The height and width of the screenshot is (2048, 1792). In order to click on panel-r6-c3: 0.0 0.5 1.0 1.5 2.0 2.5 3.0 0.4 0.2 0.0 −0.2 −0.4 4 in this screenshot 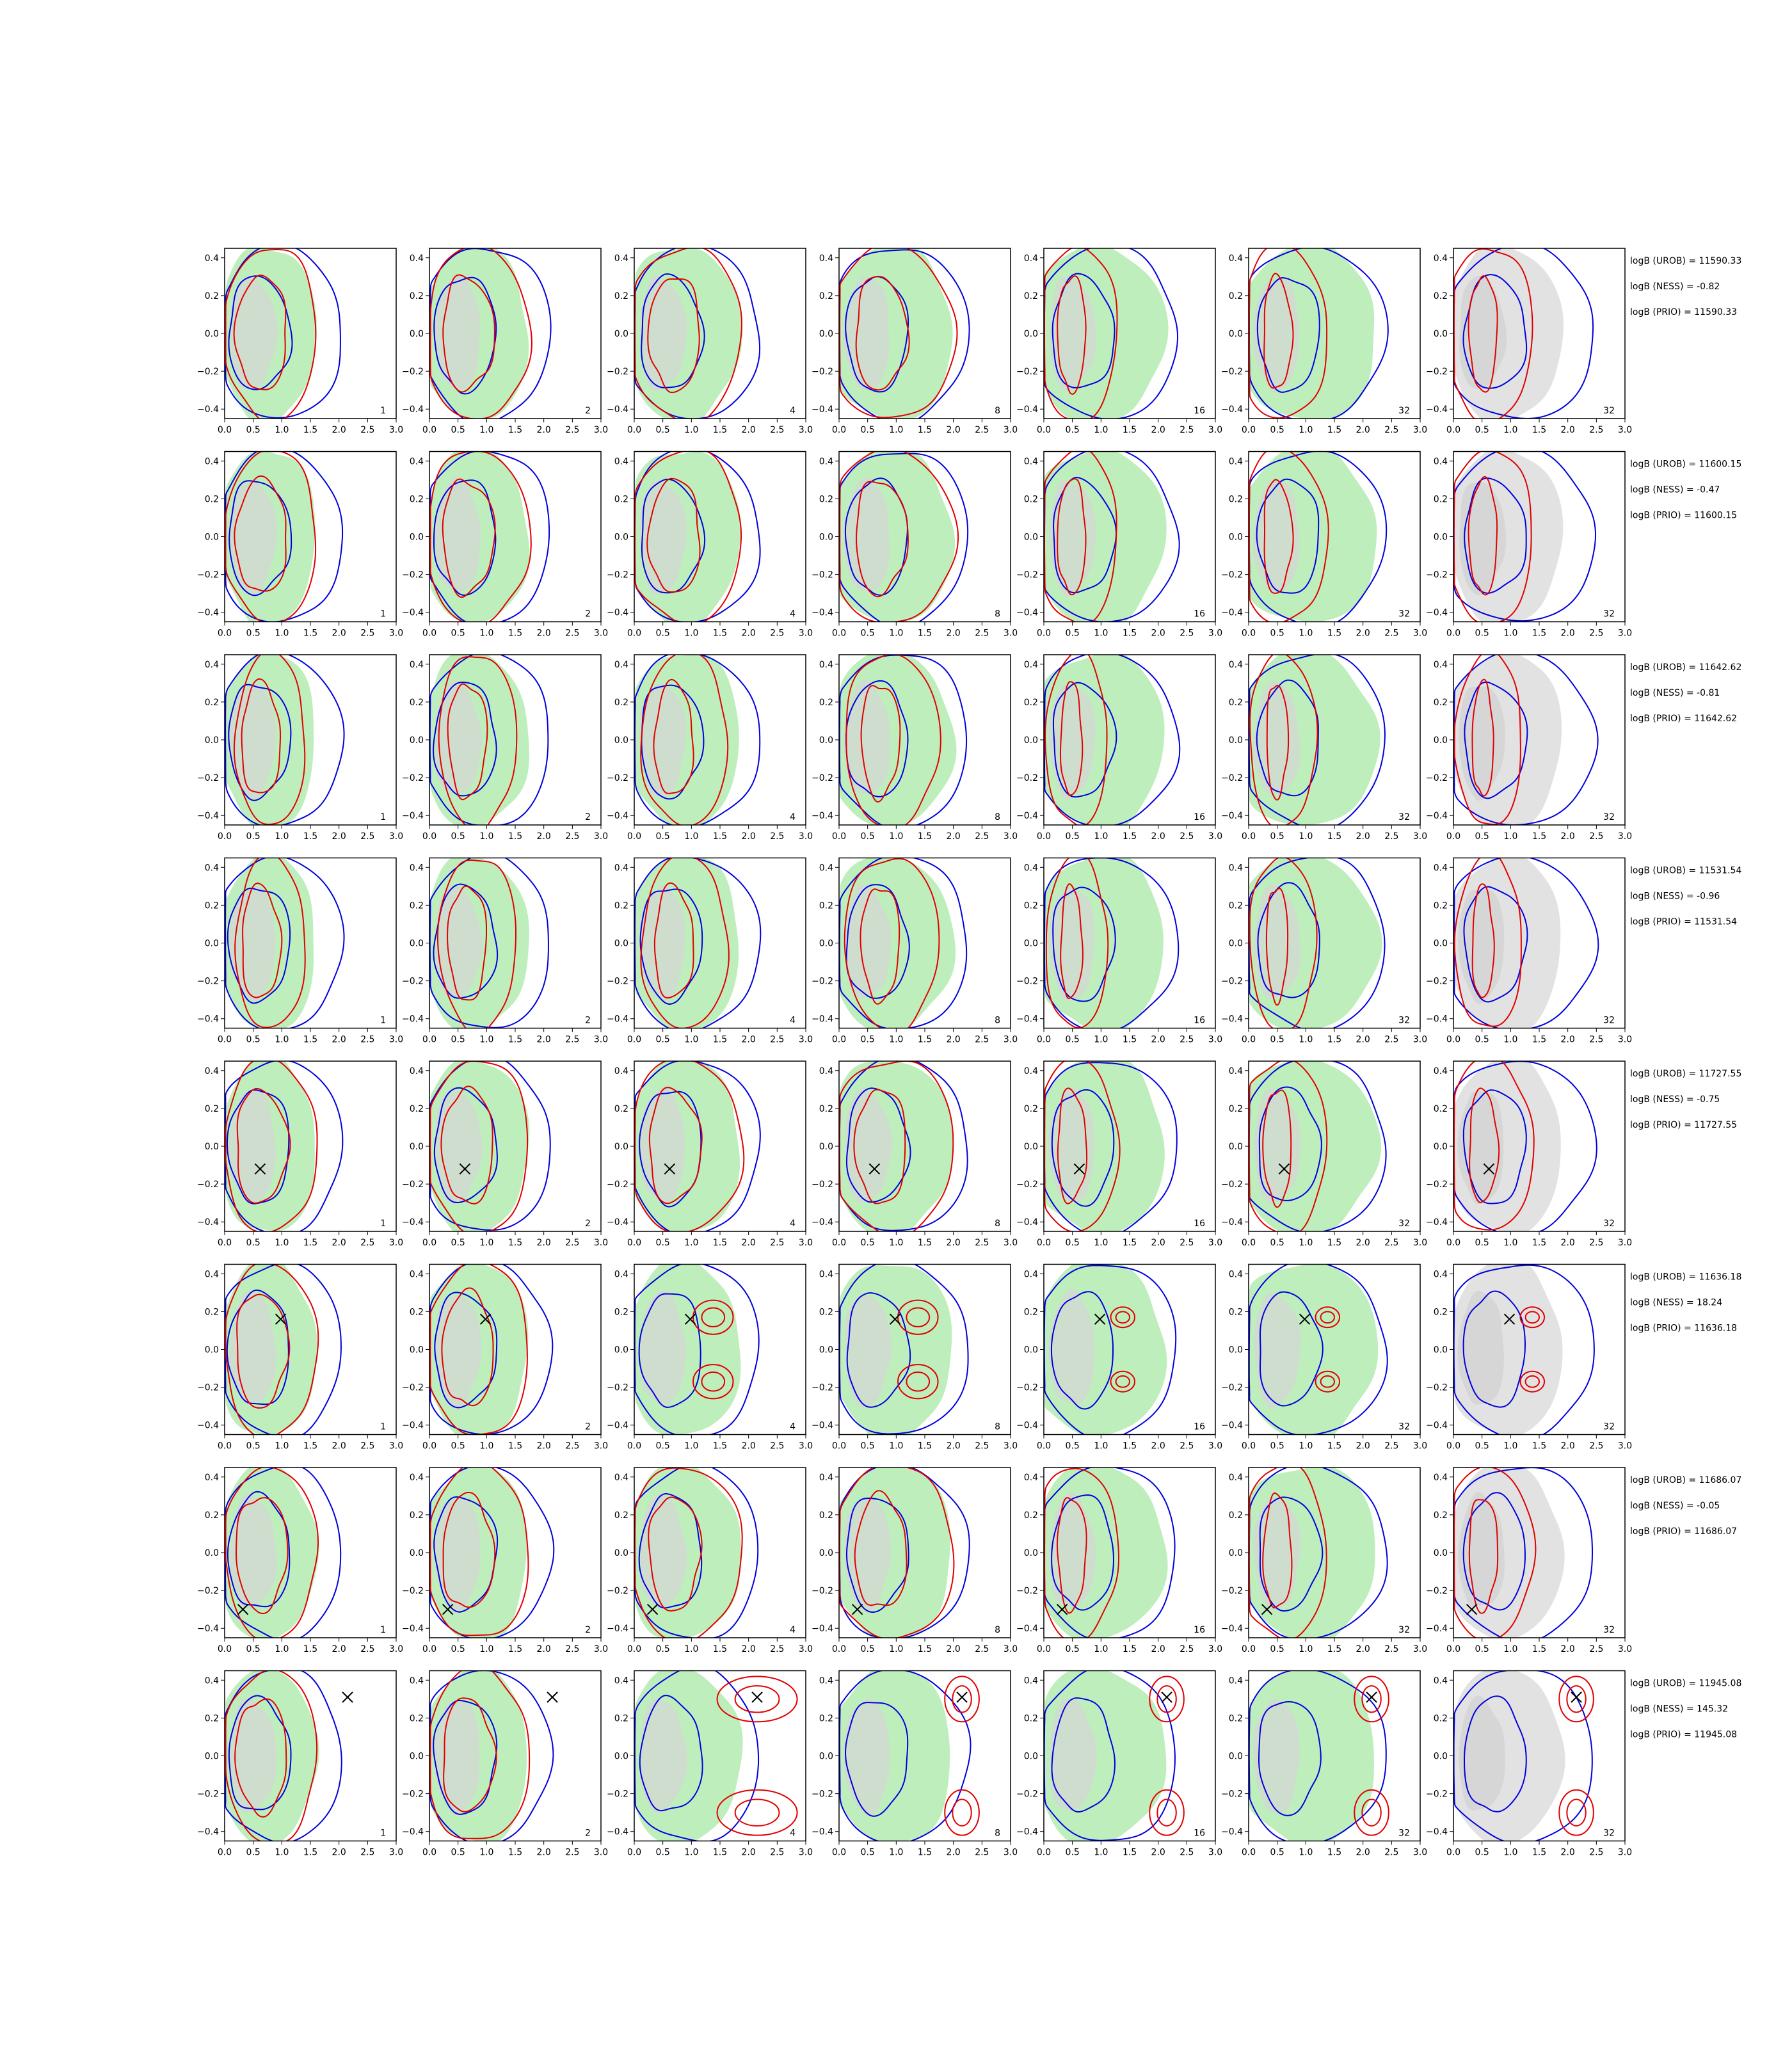, I will do `click(710, 1357)`.